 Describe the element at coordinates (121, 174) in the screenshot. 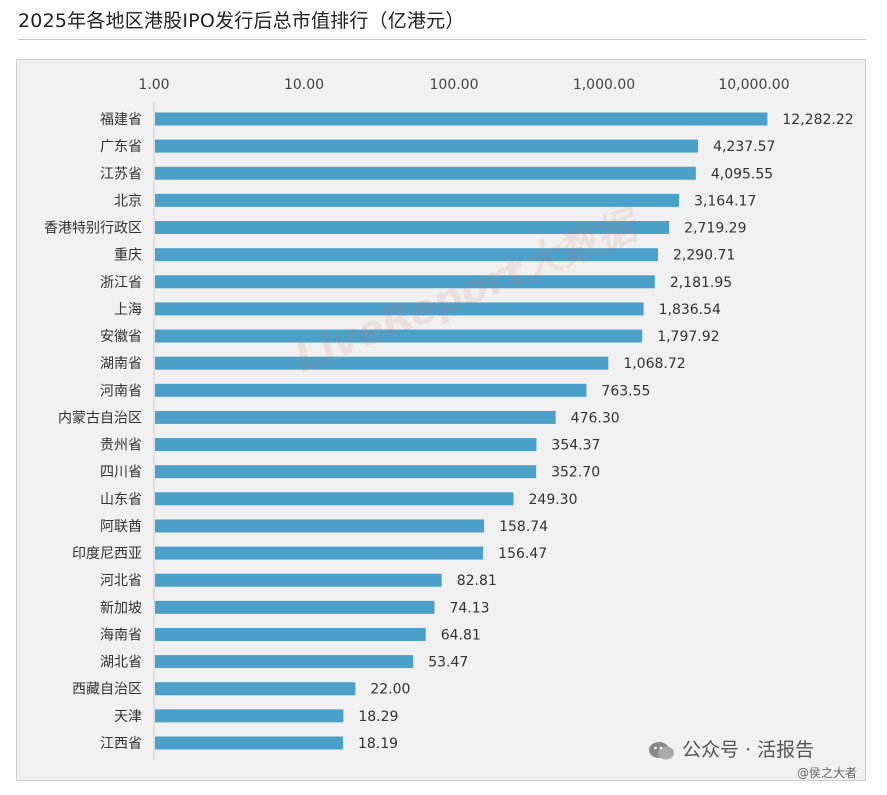

I see `category-label: 江苏省` at that location.